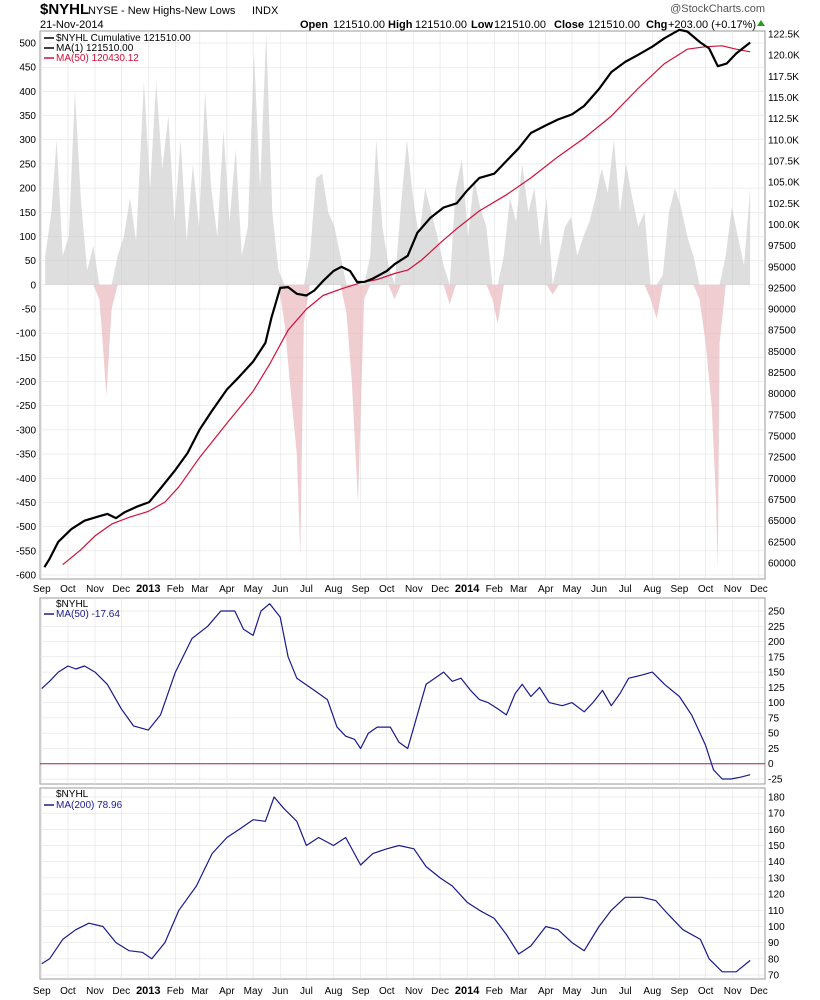  I want to click on x-tick-label: 2013, so click(148, 991).